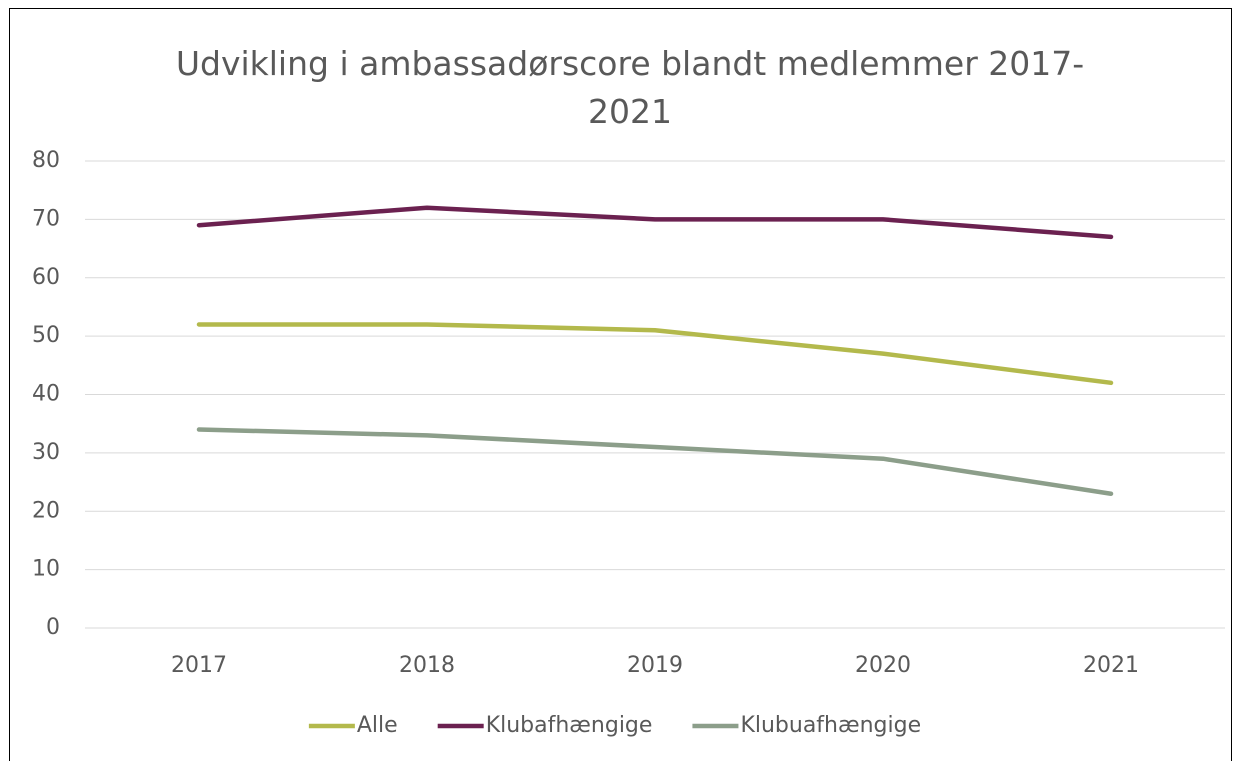 The image size is (1234, 761). I want to click on legend-label: Alle, so click(377, 725).